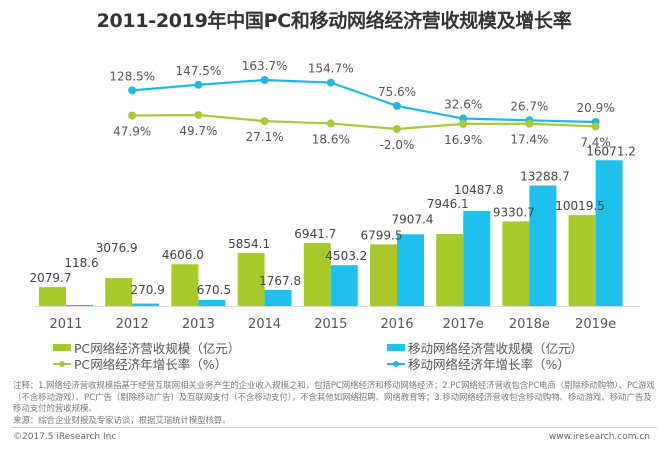 This screenshot has height=462, width=668. What do you see at coordinates (122, 419) in the screenshot?
I see `notes-source: 来源：综合企业财报及专家访谈，根据艾瑞统计模型核算。` at bounding box center [122, 419].